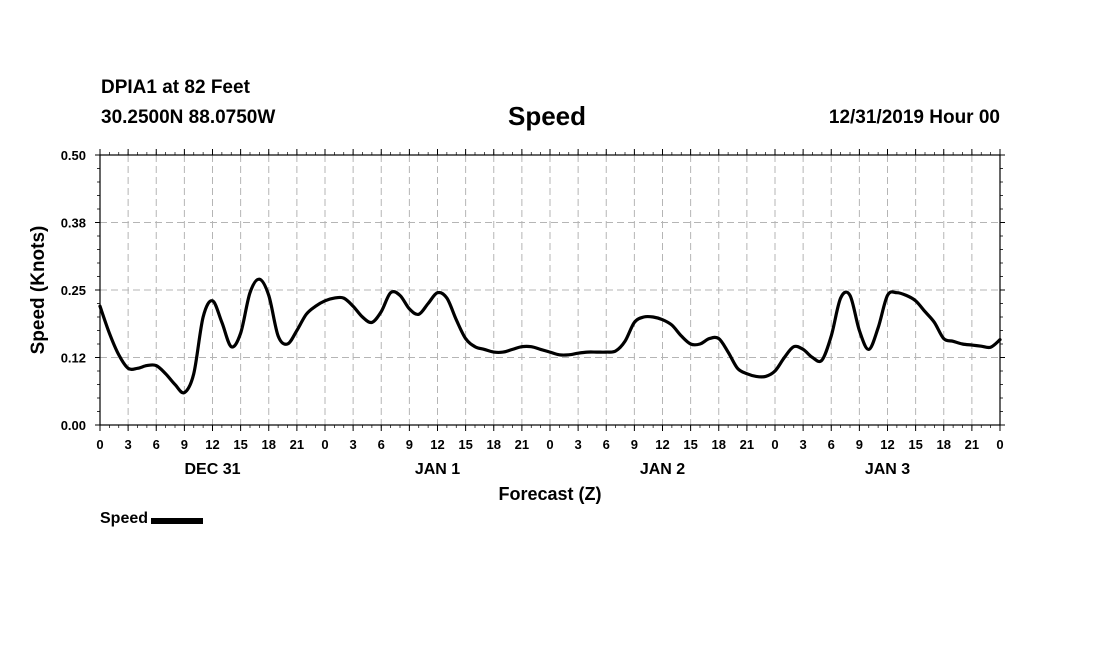 Image resolution: width=1100 pixels, height=650 pixels. I want to click on y-tick-label: 0.50, so click(73, 155).